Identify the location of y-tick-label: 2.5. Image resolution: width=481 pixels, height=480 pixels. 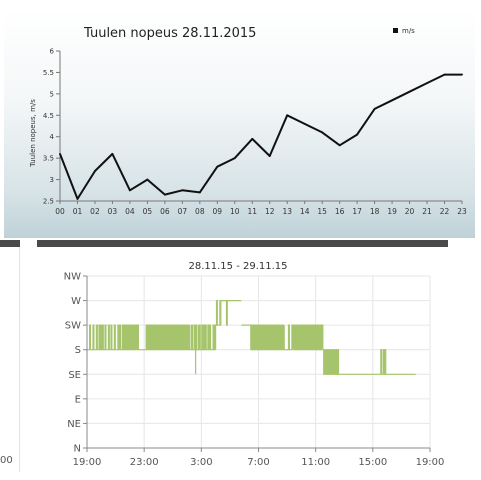
(48, 202).